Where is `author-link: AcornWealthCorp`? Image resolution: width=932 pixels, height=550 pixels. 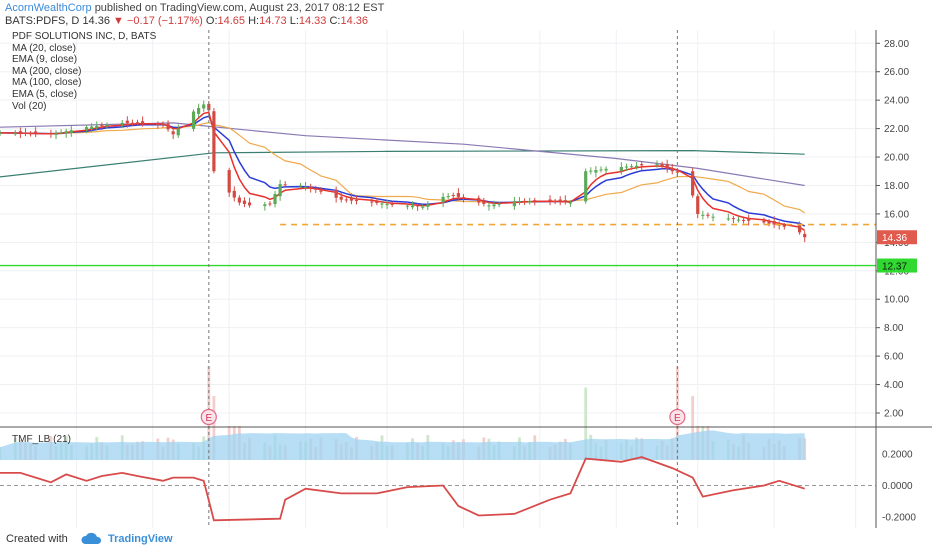
author-link: AcornWealthCorp is located at coordinates (48, 8).